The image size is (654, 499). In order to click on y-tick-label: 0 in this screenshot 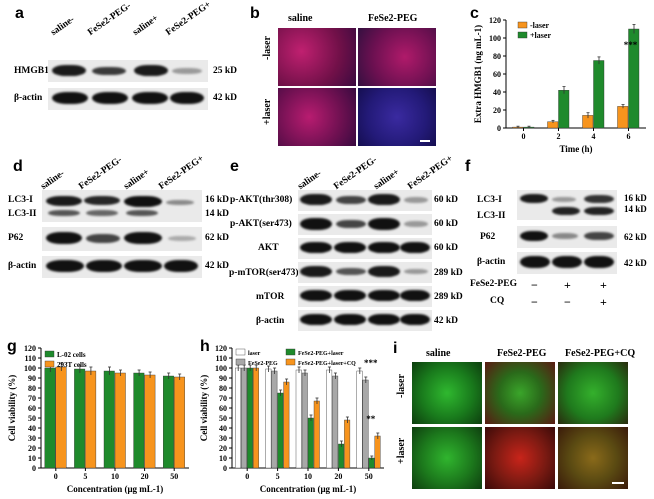, I will do `click(34, 468)`.